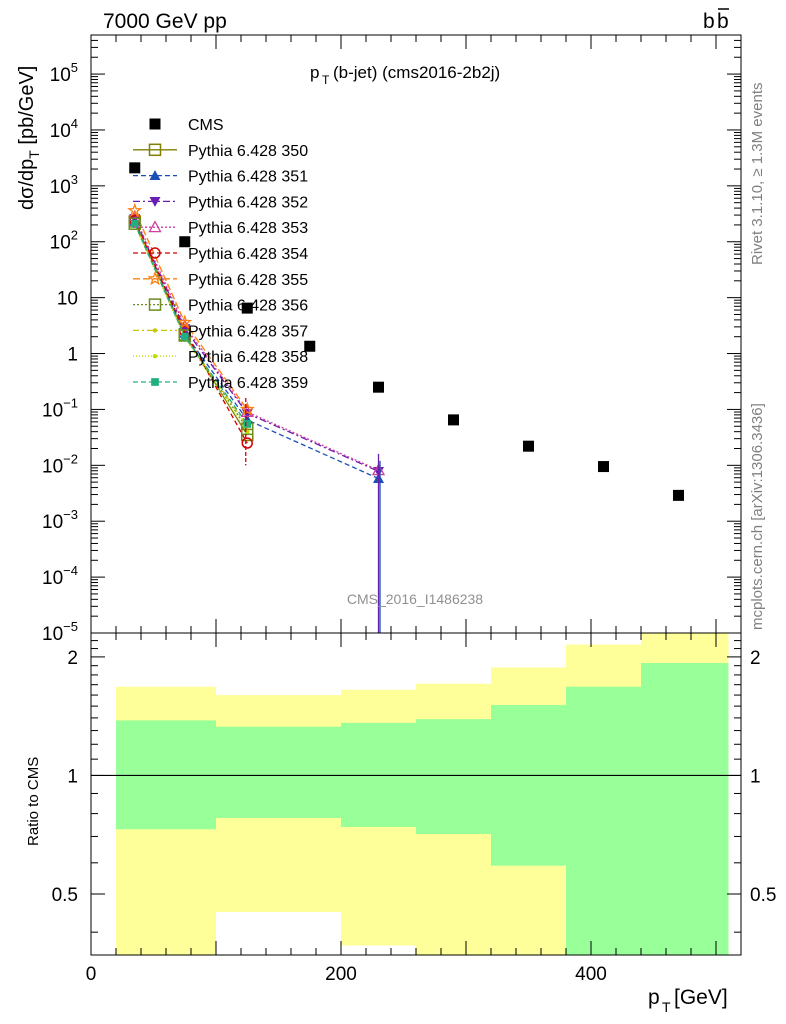  What do you see at coordinates (755, 776) in the screenshot?
I see `ratio-y-tick-label-right: 1` at bounding box center [755, 776].